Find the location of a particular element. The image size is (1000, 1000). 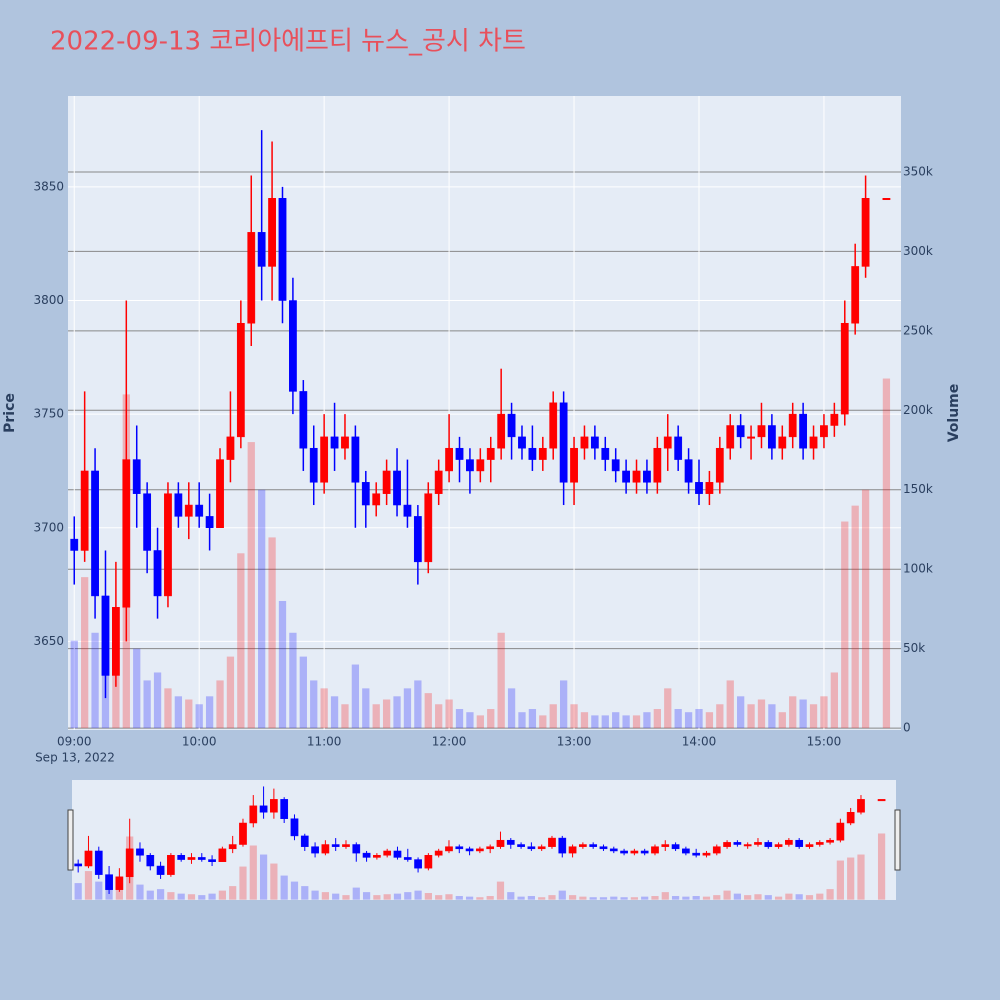

y-tick-label: 3700 is located at coordinates (48, 527).